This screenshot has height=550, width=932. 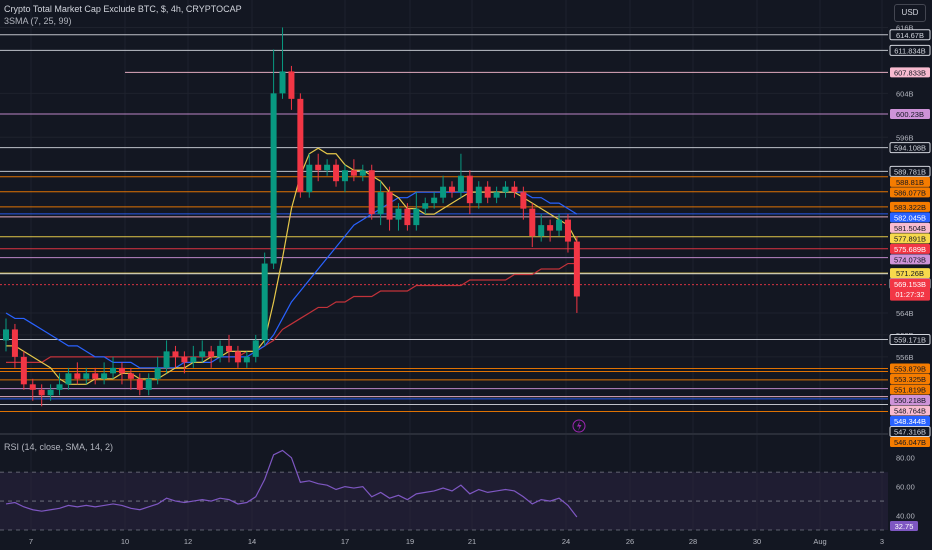 I want to click on price-level-label: 589.781B, so click(x=910, y=171).